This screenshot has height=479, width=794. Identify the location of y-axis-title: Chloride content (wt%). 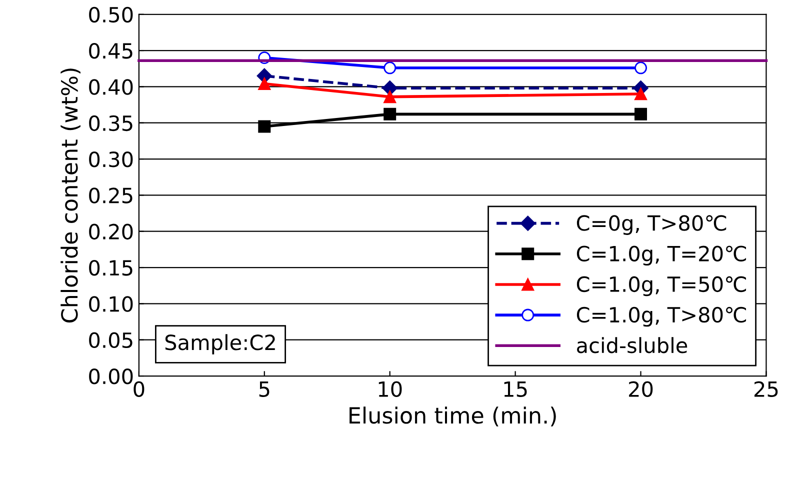
(70, 195).